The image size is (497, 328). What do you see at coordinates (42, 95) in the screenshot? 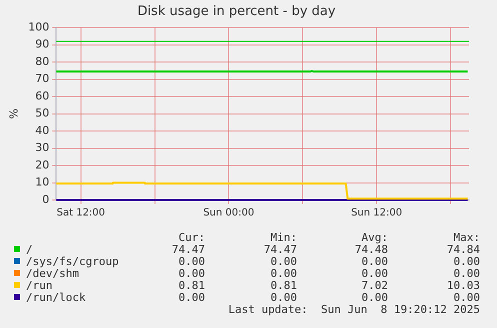
I see `y-tick-label: 60` at bounding box center [42, 95].